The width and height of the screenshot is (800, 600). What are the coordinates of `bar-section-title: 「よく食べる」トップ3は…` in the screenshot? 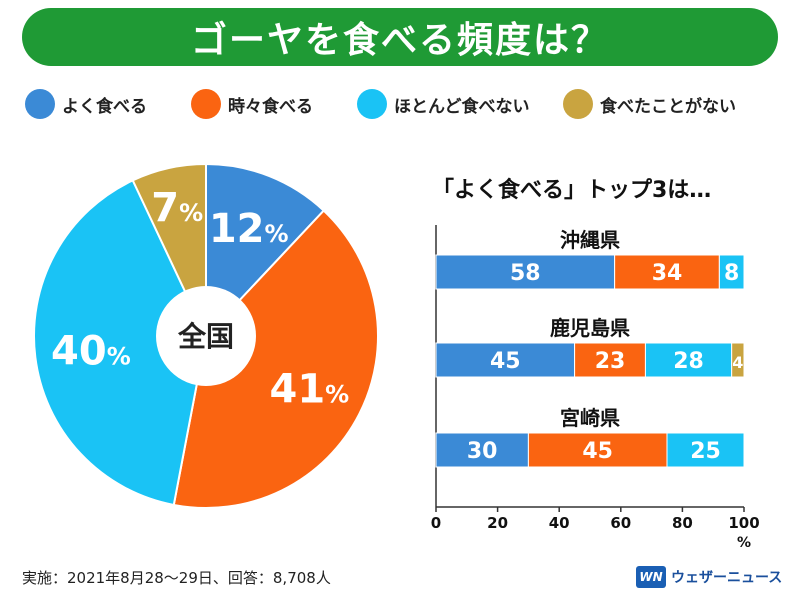 It's located at (572, 190).